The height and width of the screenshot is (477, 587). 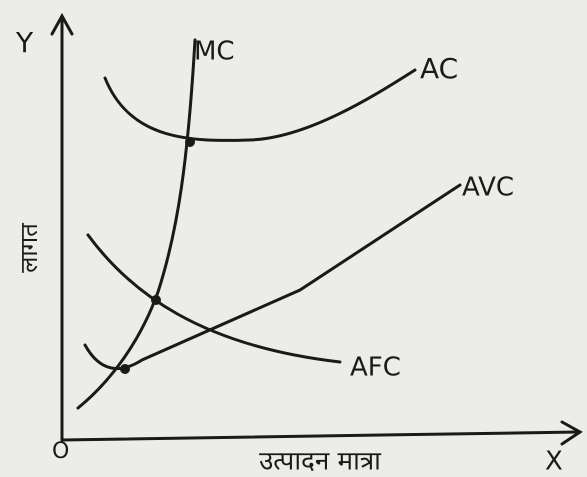 I want to click on x-axis-label: उत्पादन मात्रा, so click(x=320, y=462).